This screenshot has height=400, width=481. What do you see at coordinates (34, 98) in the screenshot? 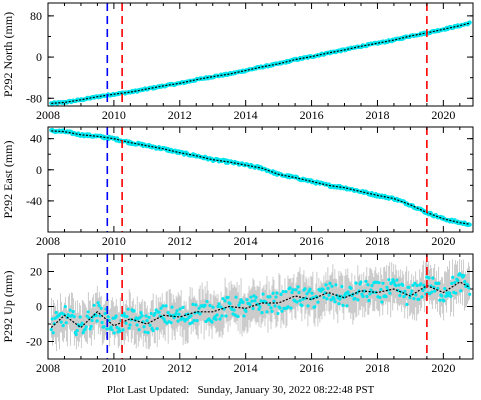
I see `y-tick-label: -80` at bounding box center [34, 98].